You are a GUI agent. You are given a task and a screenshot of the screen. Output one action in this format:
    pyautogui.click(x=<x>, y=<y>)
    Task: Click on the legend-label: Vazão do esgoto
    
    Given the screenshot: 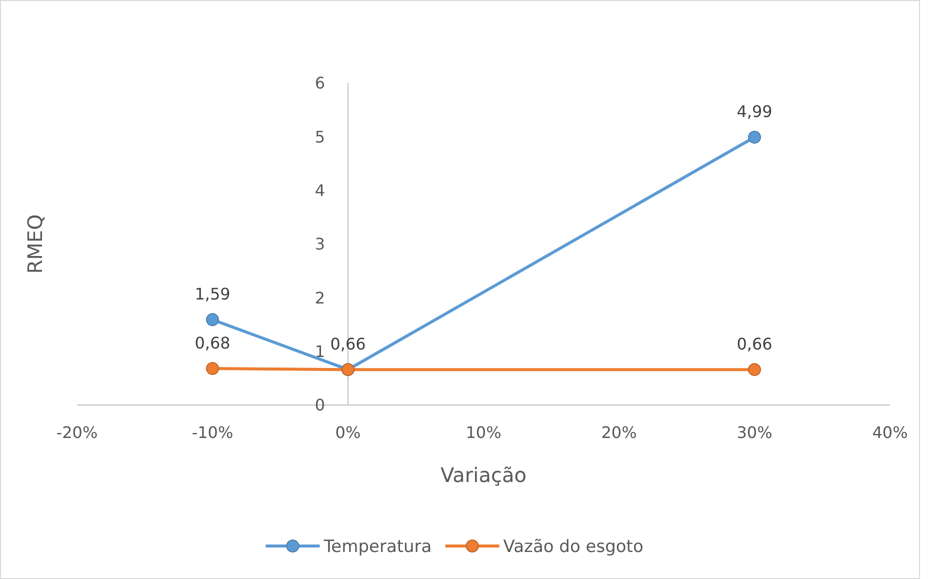 What is the action you would take?
    pyautogui.click(x=573, y=546)
    